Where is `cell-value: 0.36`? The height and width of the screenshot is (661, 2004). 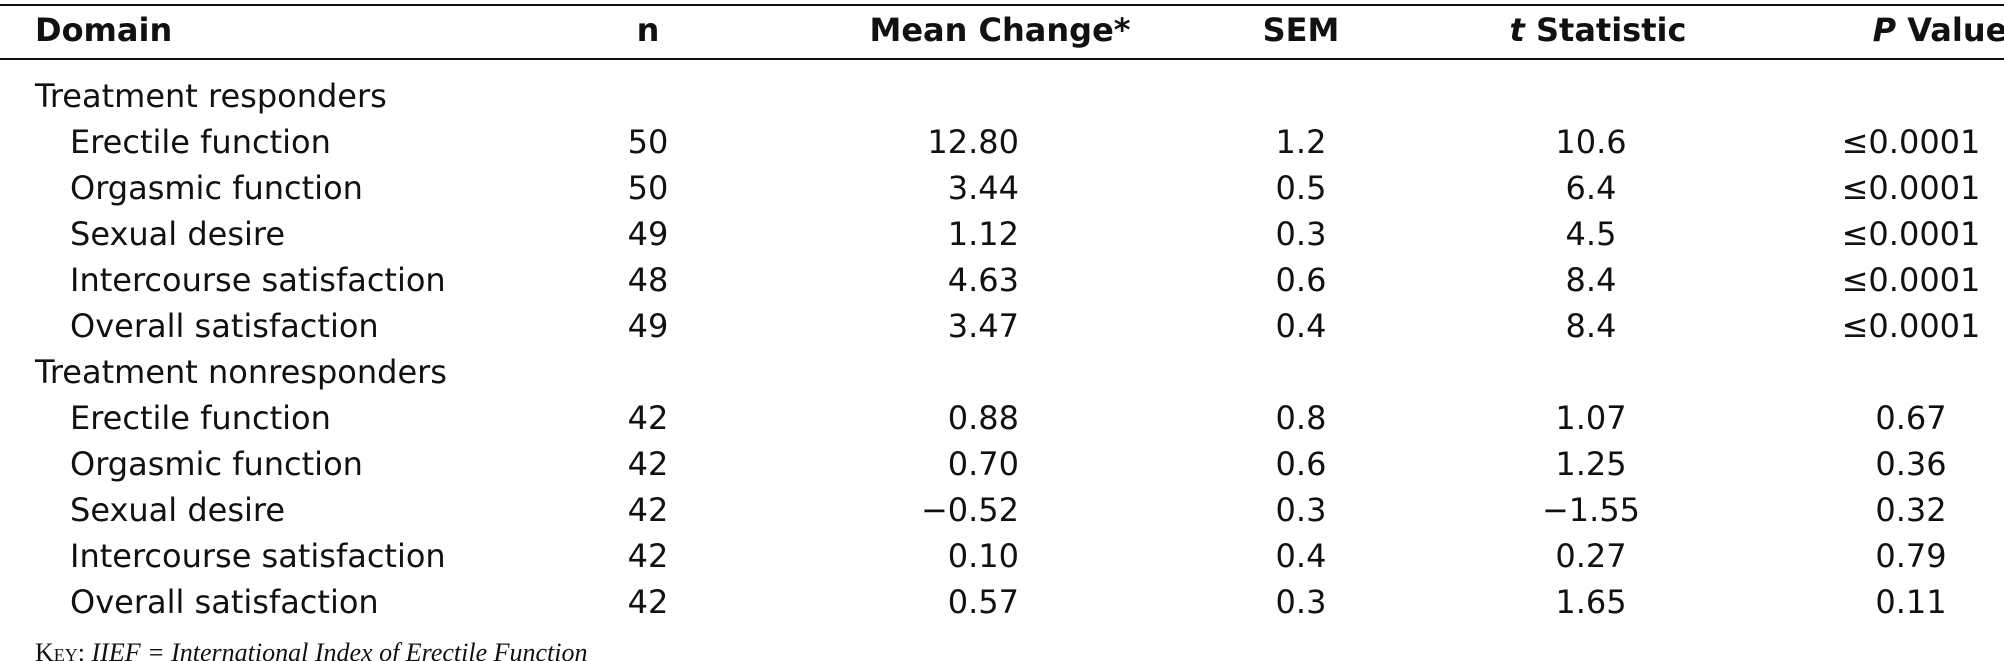
cell-value: 0.36 is located at coordinates (1911, 464).